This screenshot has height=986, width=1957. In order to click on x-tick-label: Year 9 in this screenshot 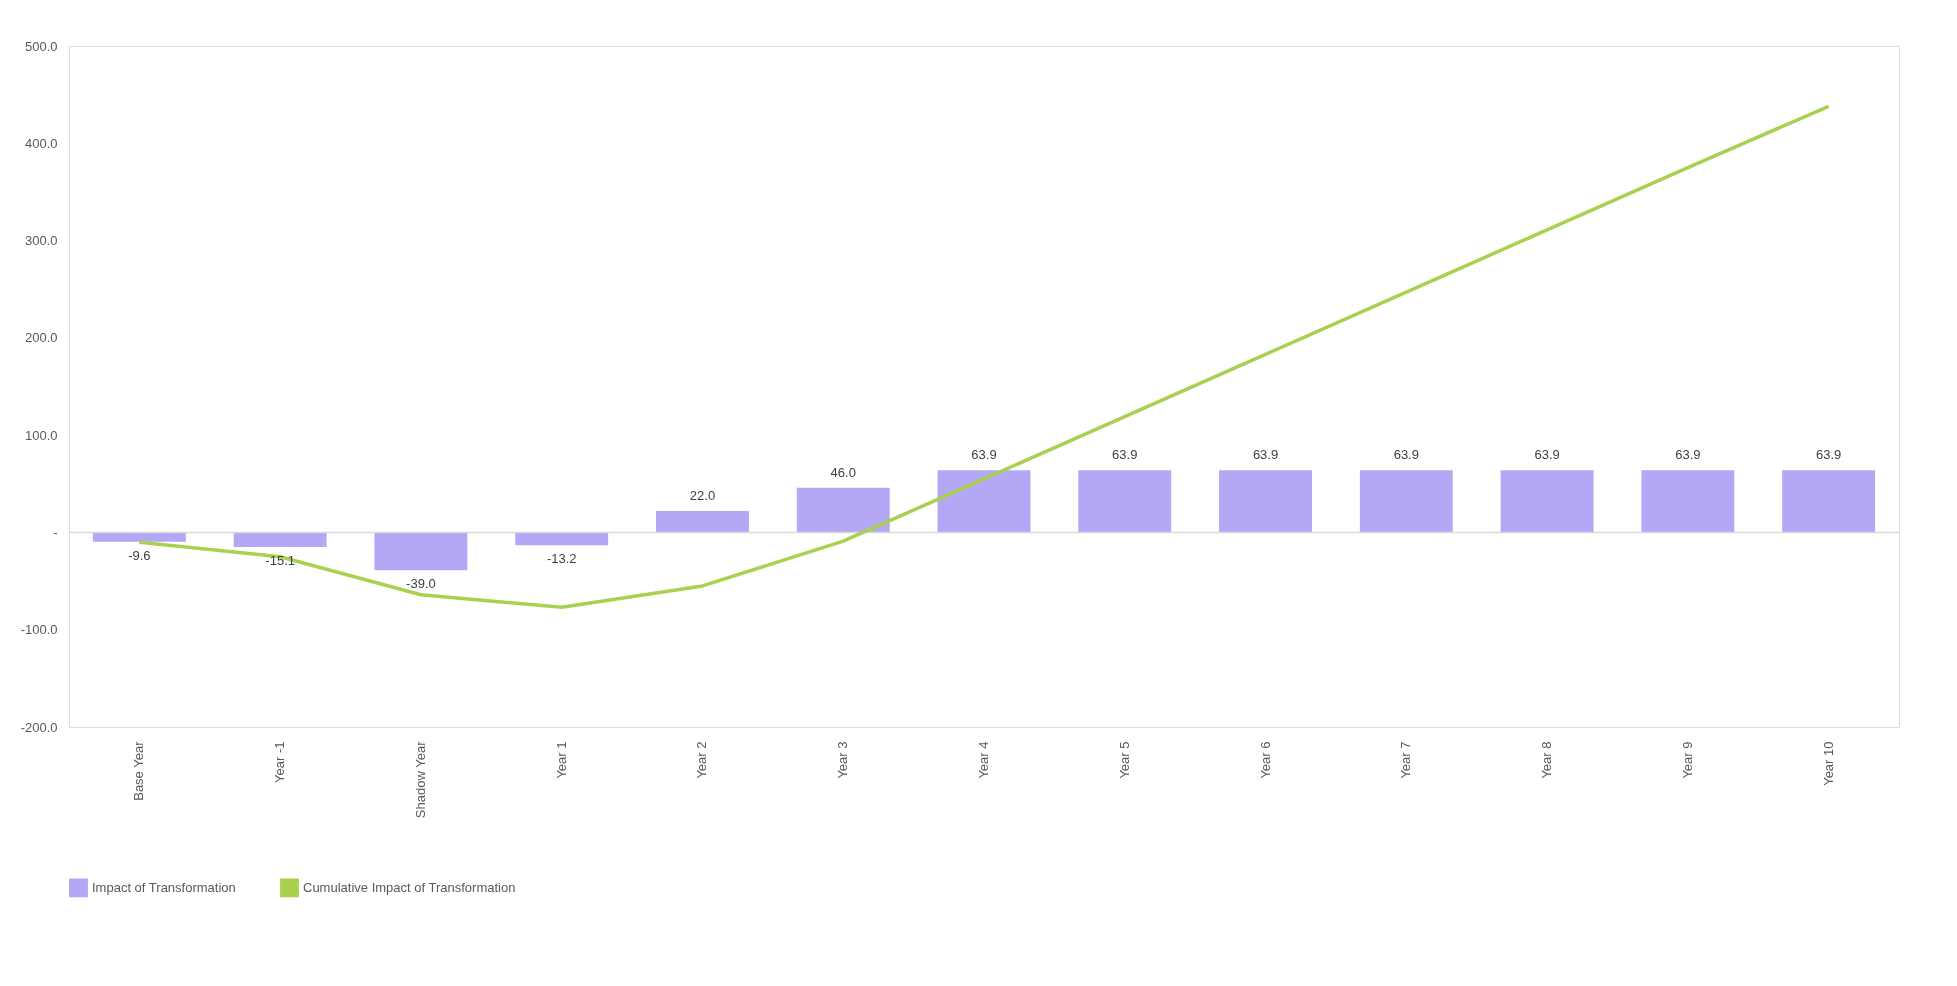, I will do `click(1687, 760)`.